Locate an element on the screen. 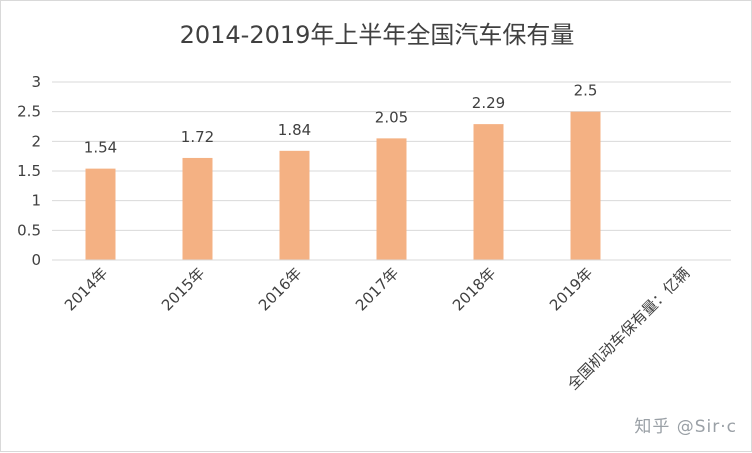 The width and height of the screenshot is (752, 453). data-label: 1.84 is located at coordinates (294, 130).